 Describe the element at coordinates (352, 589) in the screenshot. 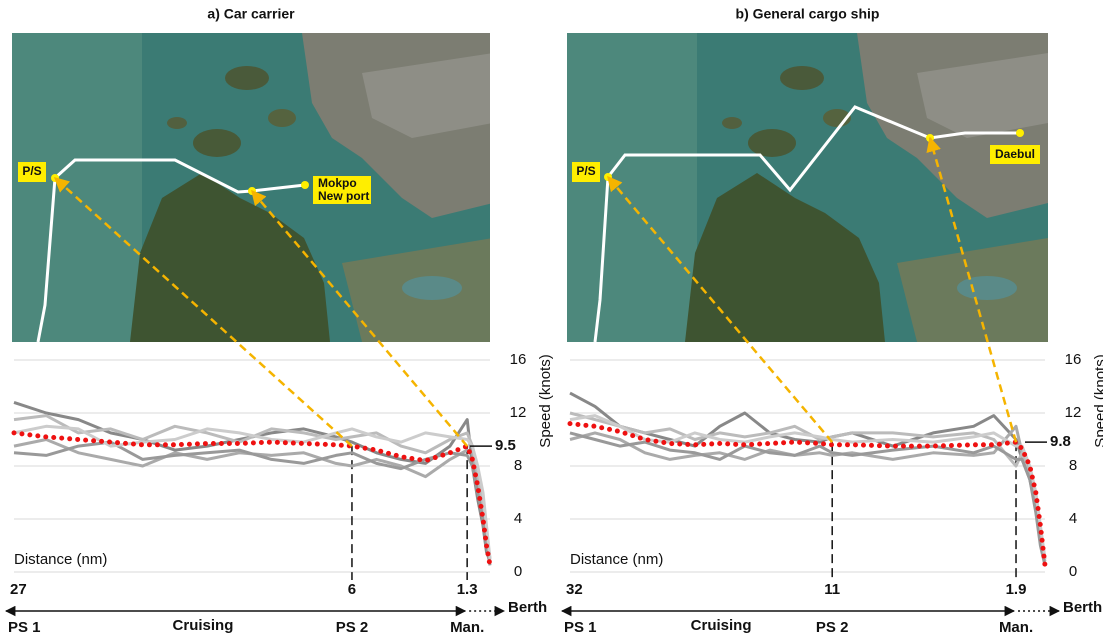

I see `x-tick-label: 6` at that location.